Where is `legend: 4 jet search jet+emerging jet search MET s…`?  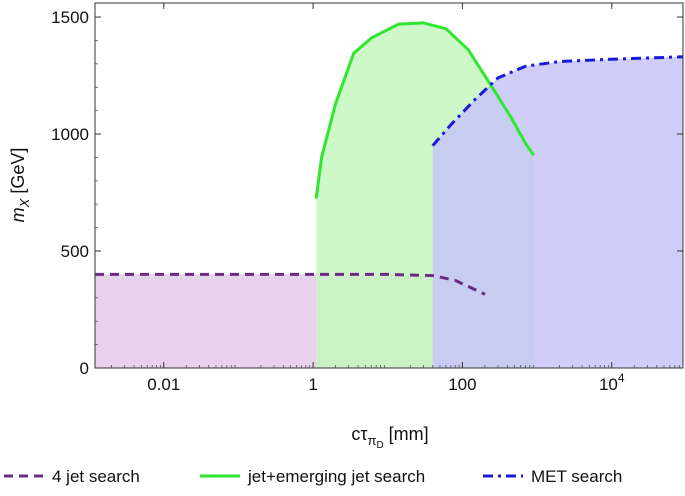
legend: 4 jet search jet+emerging jet search MET s… is located at coordinates (313, 476).